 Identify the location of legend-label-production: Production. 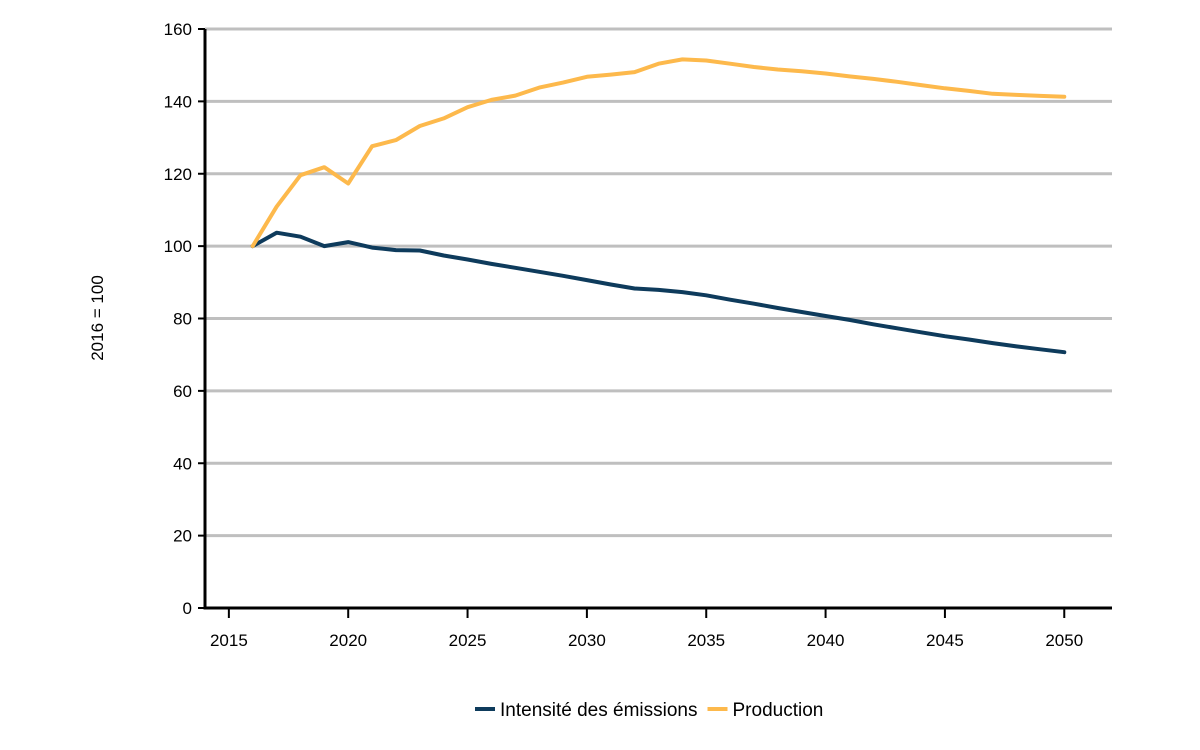
(778, 710).